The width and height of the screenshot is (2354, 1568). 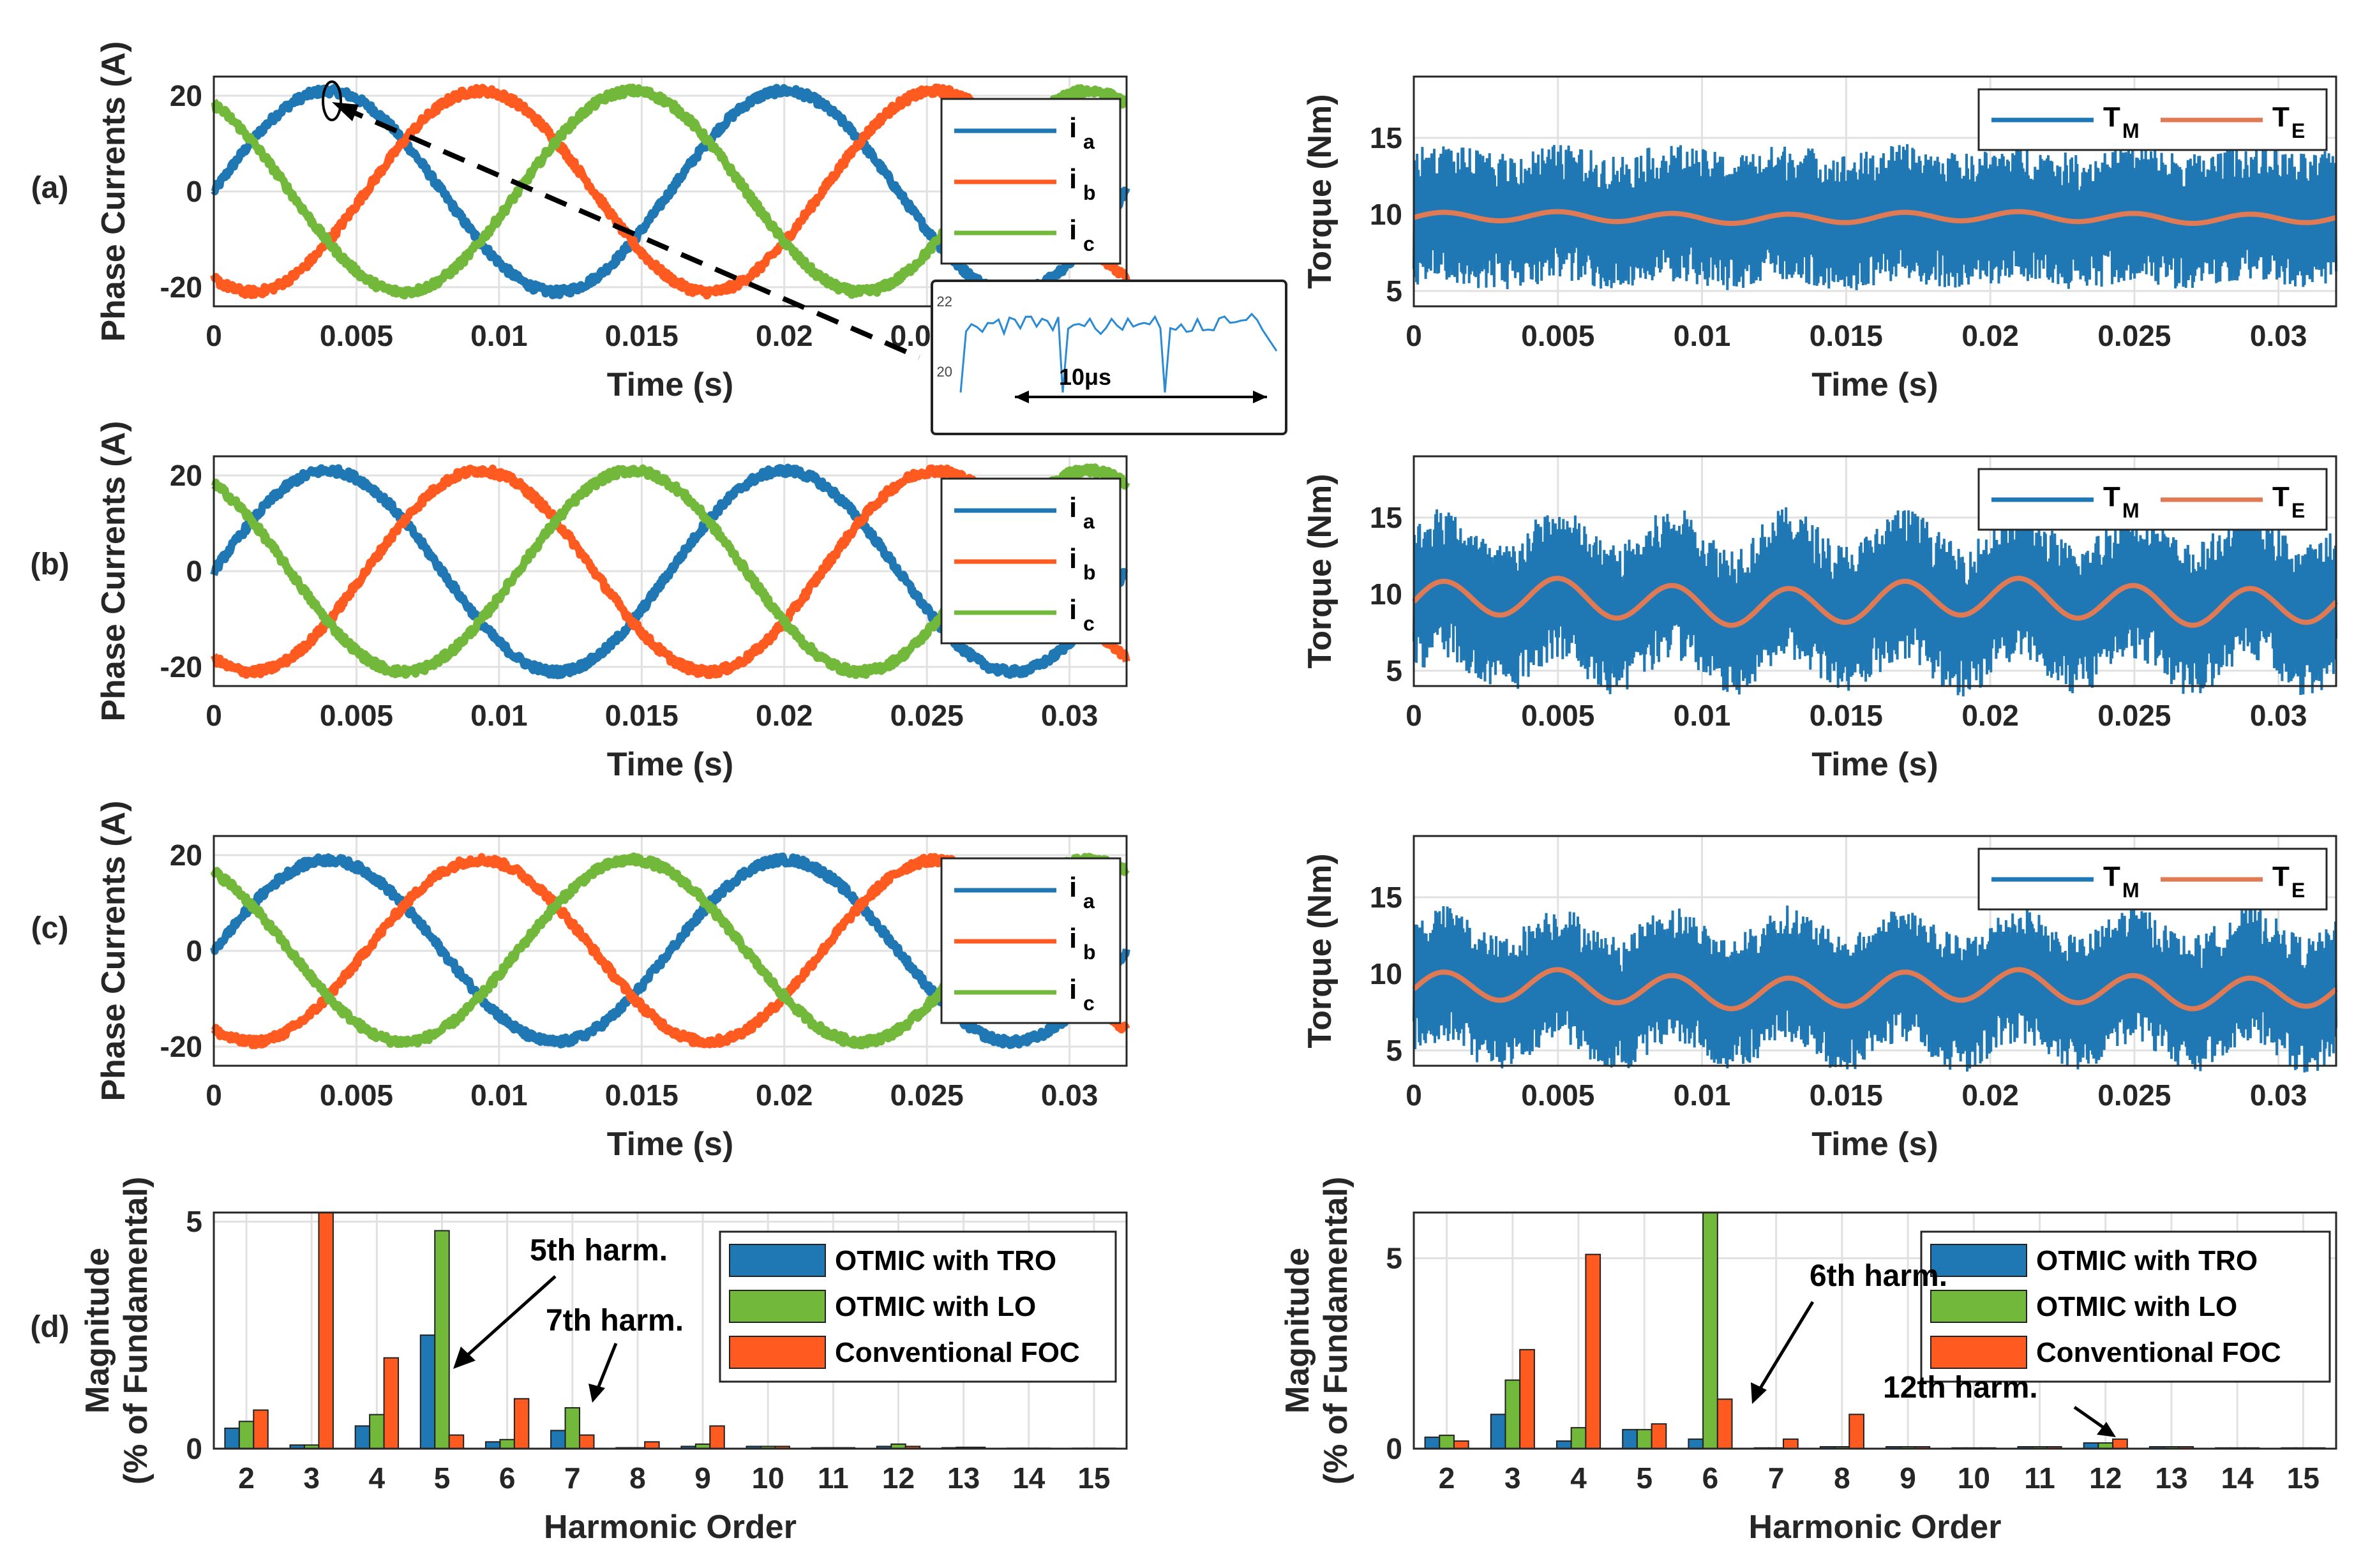 What do you see at coordinates (232, 1438) in the screenshot?
I see `bar-otmic-with-tro-h2` at bounding box center [232, 1438].